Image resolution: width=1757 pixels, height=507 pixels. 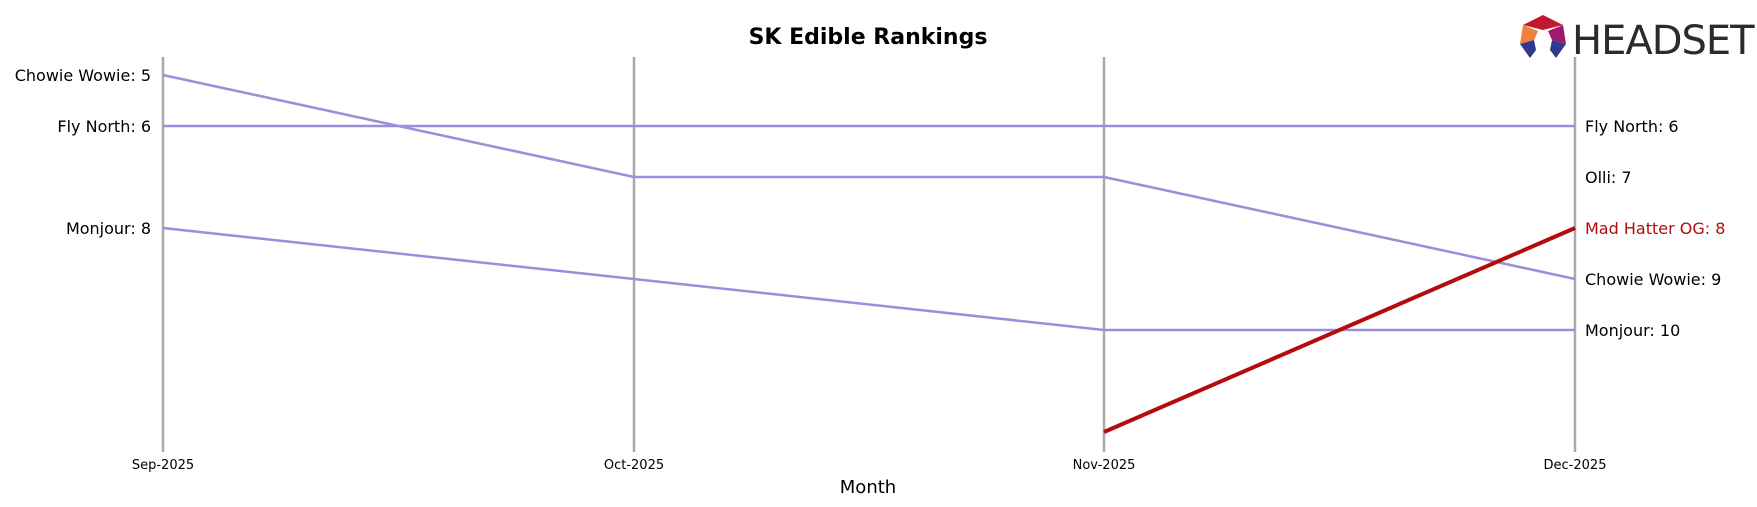 What do you see at coordinates (1632, 126) in the screenshot?
I see `end-label: Fly North: 6` at bounding box center [1632, 126].